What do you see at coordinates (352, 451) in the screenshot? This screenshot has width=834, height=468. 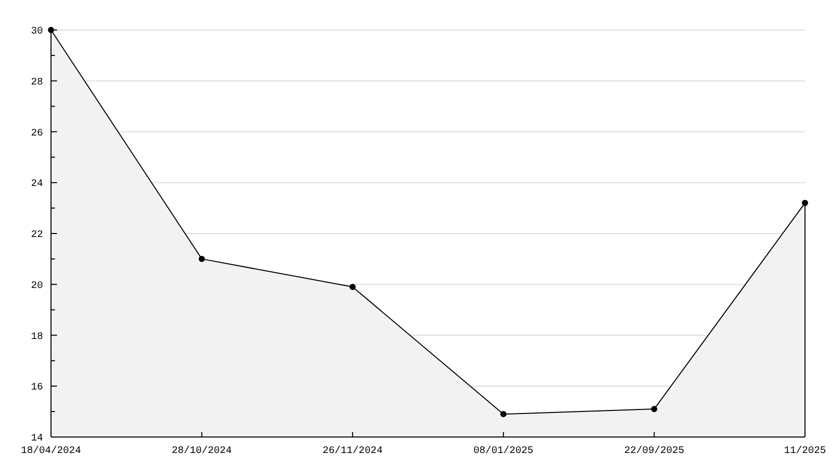 I see `x-tick-label: 26/11/2024` at bounding box center [352, 451].